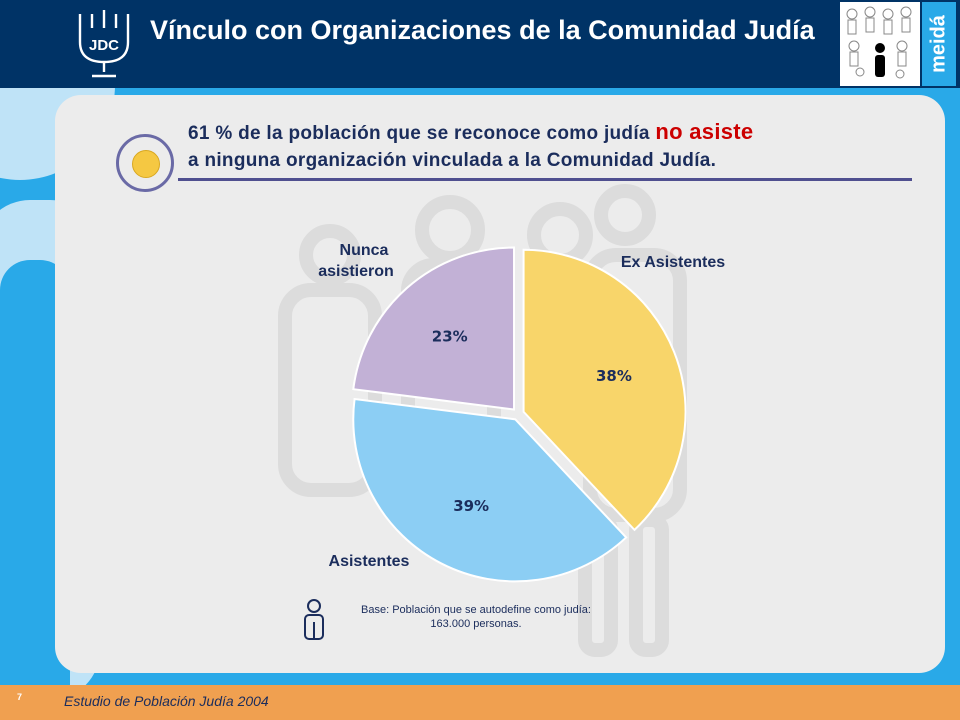 The width and height of the screenshot is (960, 720). I want to click on pie-category-label-2: Asistentes, so click(369, 561).